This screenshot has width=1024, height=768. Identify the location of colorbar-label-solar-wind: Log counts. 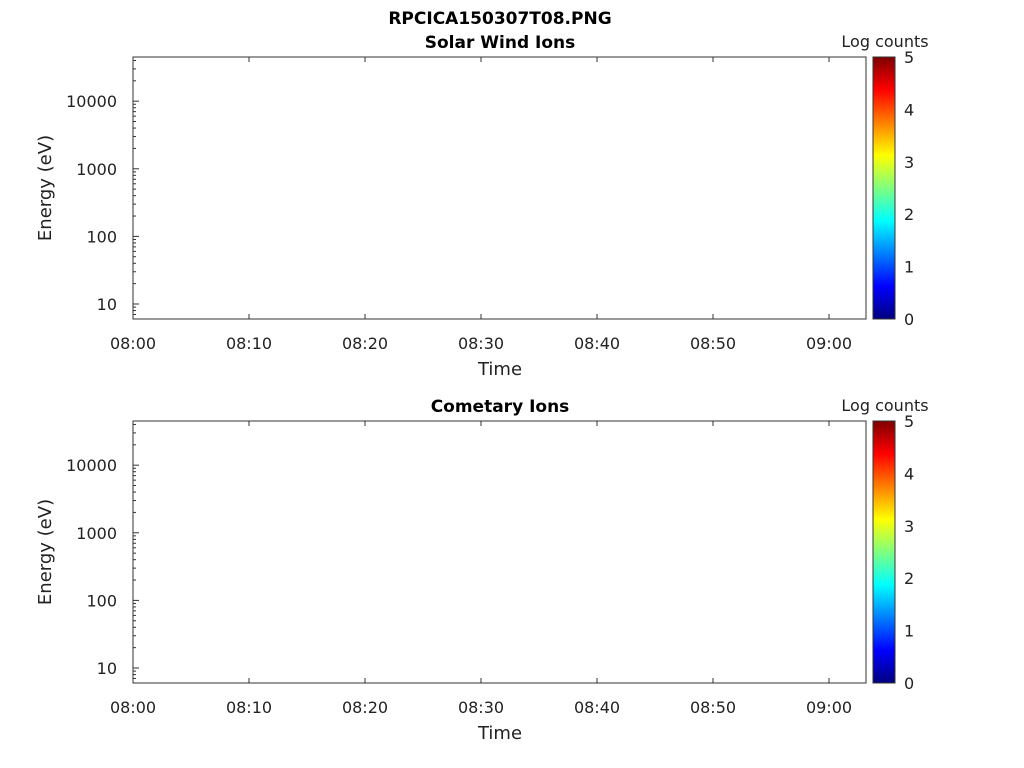
(884, 41).